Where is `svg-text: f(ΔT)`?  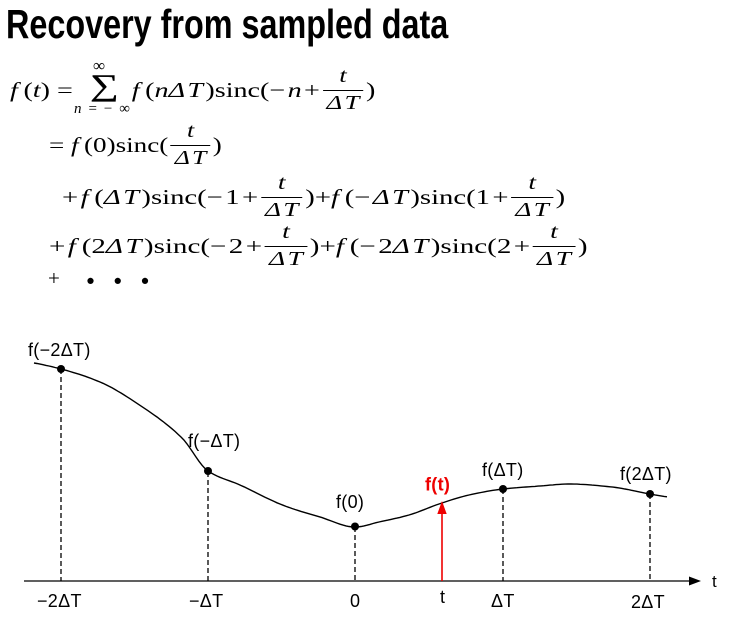
svg-text: f(ΔT) is located at coordinates (503, 470).